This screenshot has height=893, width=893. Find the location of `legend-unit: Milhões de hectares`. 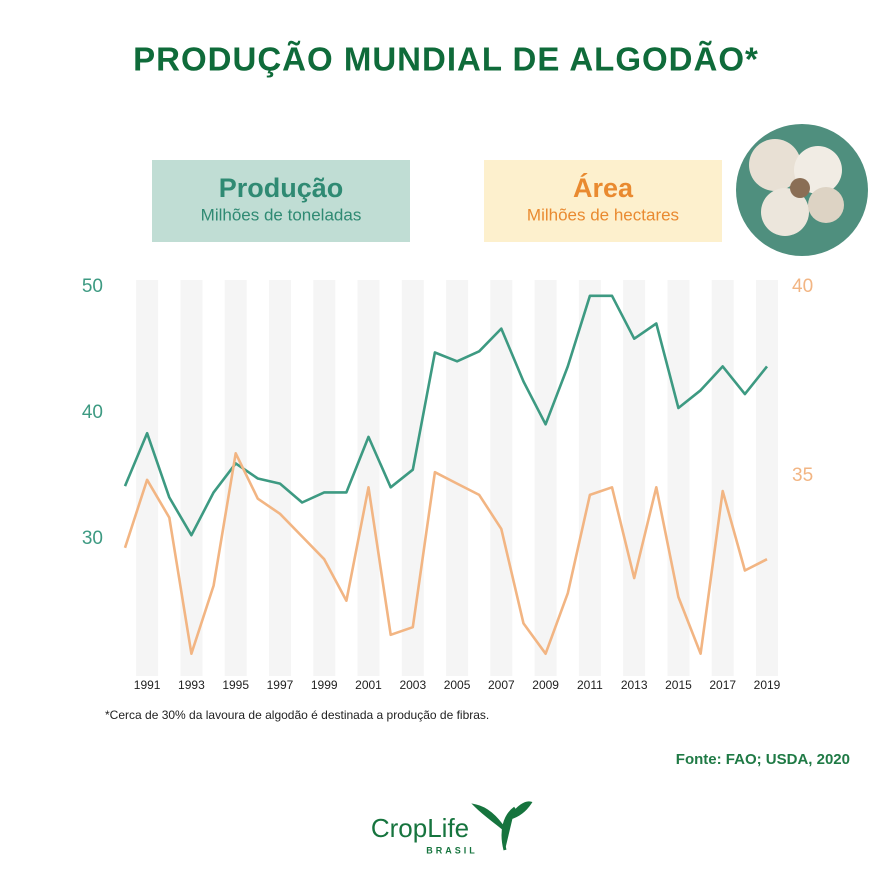

legend-unit: Milhões de hectares is located at coordinates (603, 214).